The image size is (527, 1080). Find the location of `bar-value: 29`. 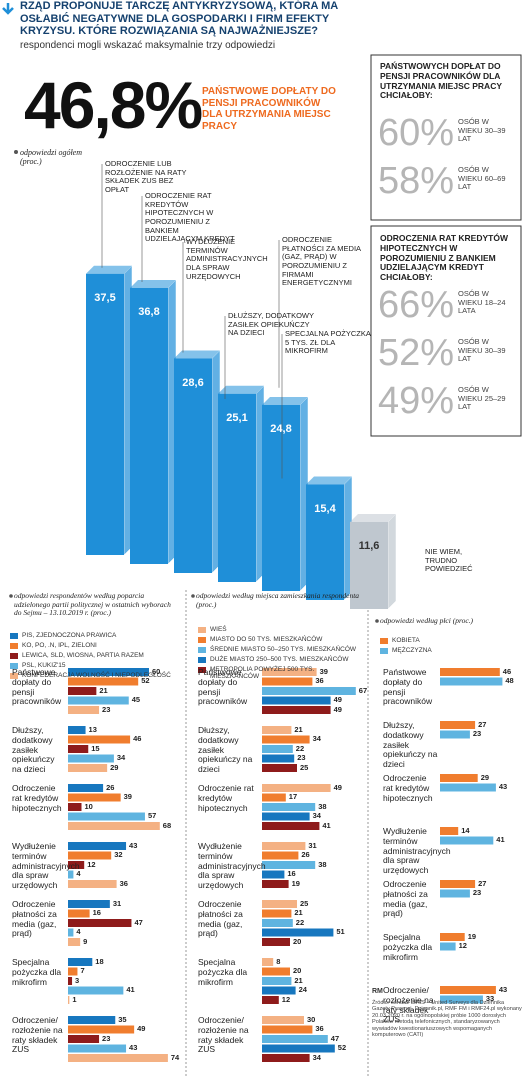

bar-value: 29 is located at coordinates (485, 777).